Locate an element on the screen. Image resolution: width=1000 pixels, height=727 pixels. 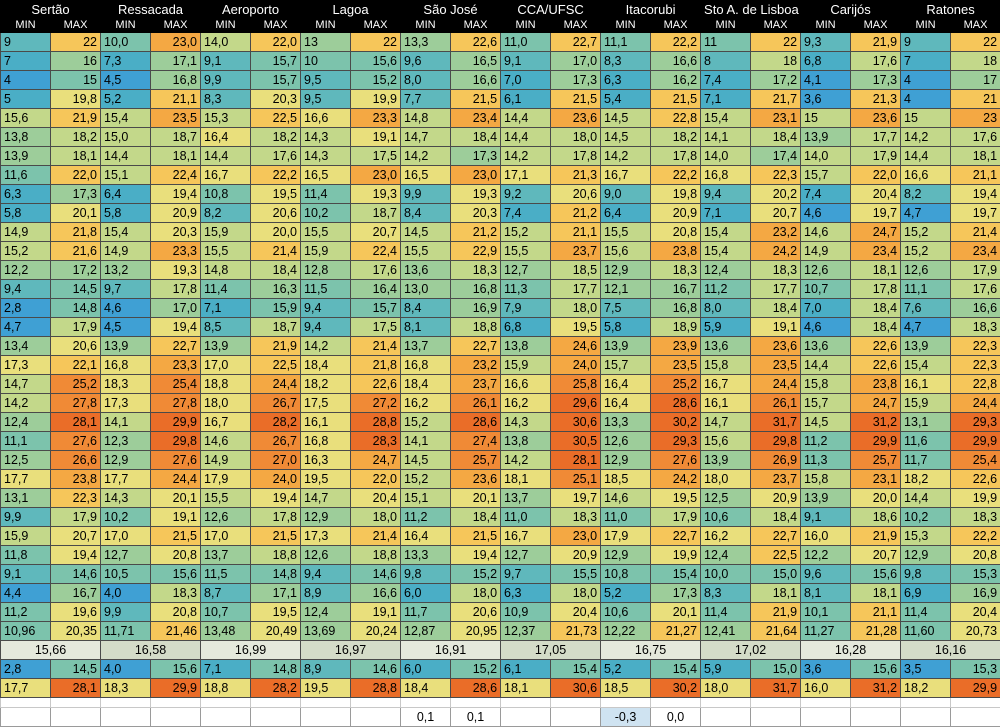
station-name: Ressacada is located at coordinates (151, 9).